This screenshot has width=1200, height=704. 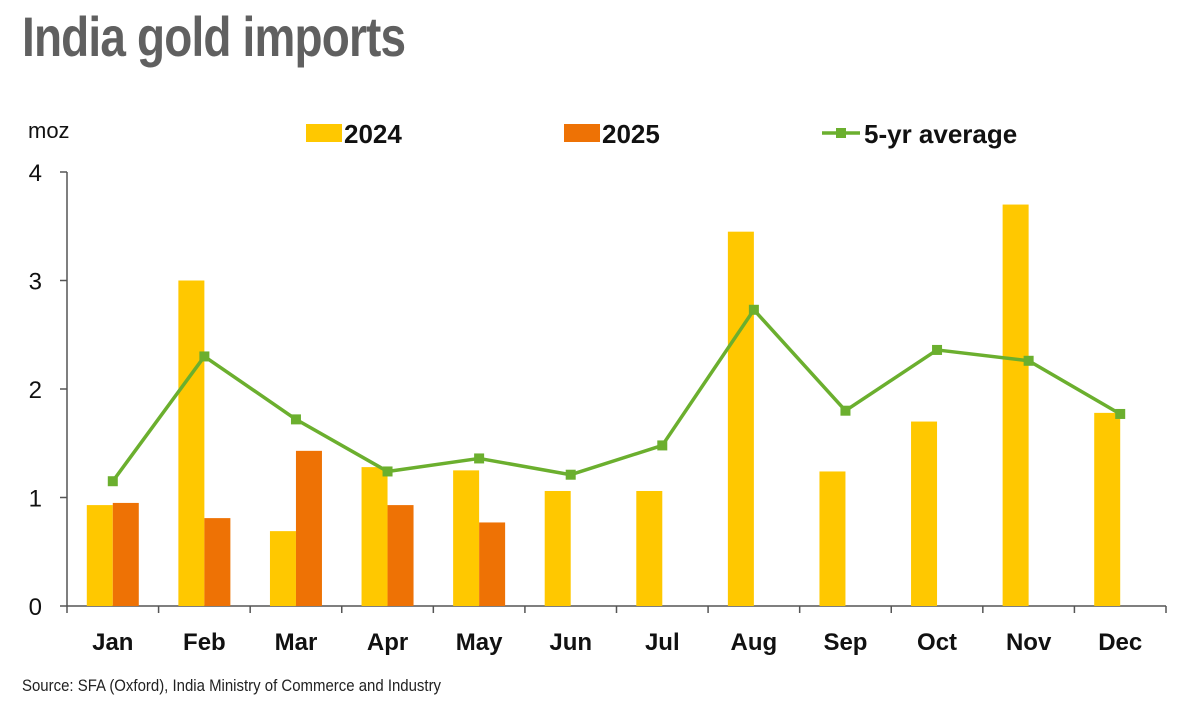 I want to click on bar-2025-jan, so click(x=125, y=554).